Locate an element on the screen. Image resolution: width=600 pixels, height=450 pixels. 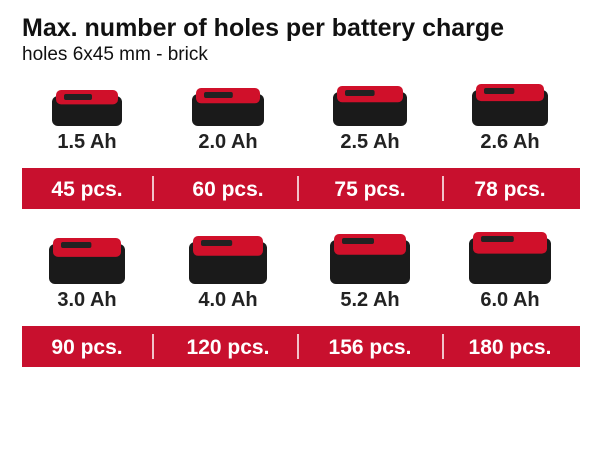
capacity-label: 1.5 Ah is located at coordinates (86, 142).